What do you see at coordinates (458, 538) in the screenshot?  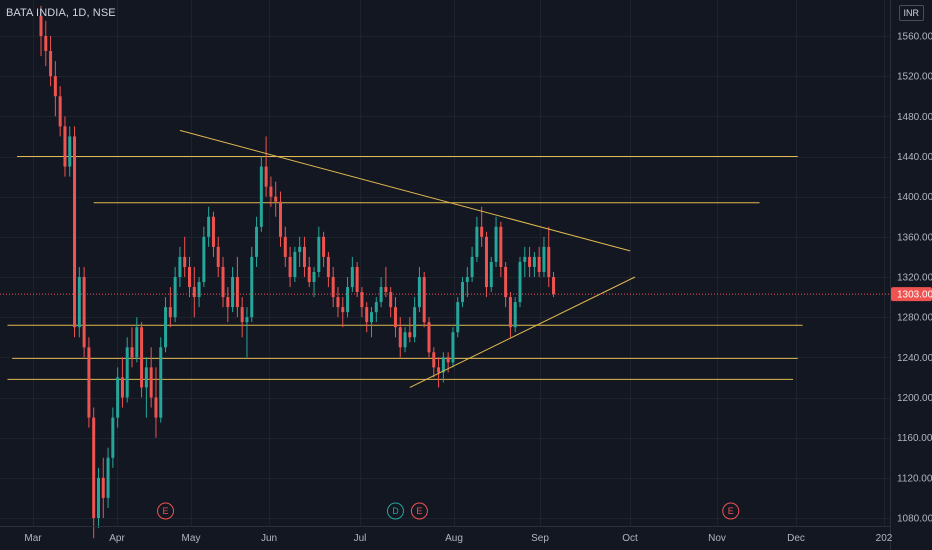 I see `time-axis: Mar Apr May Jun Jul Aug Sep Oct Nov Dec 202` at bounding box center [458, 538].